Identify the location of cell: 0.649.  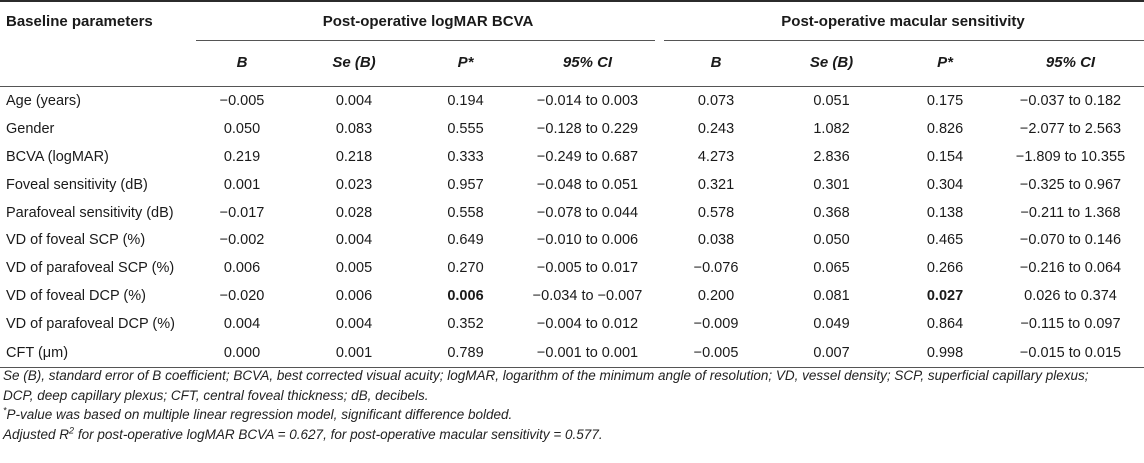
(465, 240).